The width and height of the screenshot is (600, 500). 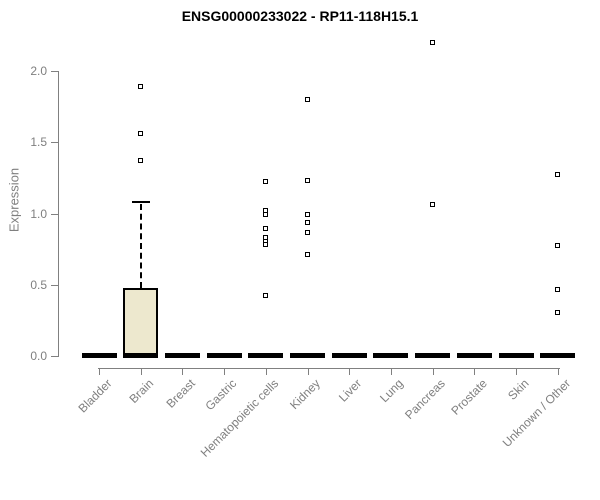 What do you see at coordinates (38, 356) in the screenshot?
I see `y-tick-label: 0.0` at bounding box center [38, 356].